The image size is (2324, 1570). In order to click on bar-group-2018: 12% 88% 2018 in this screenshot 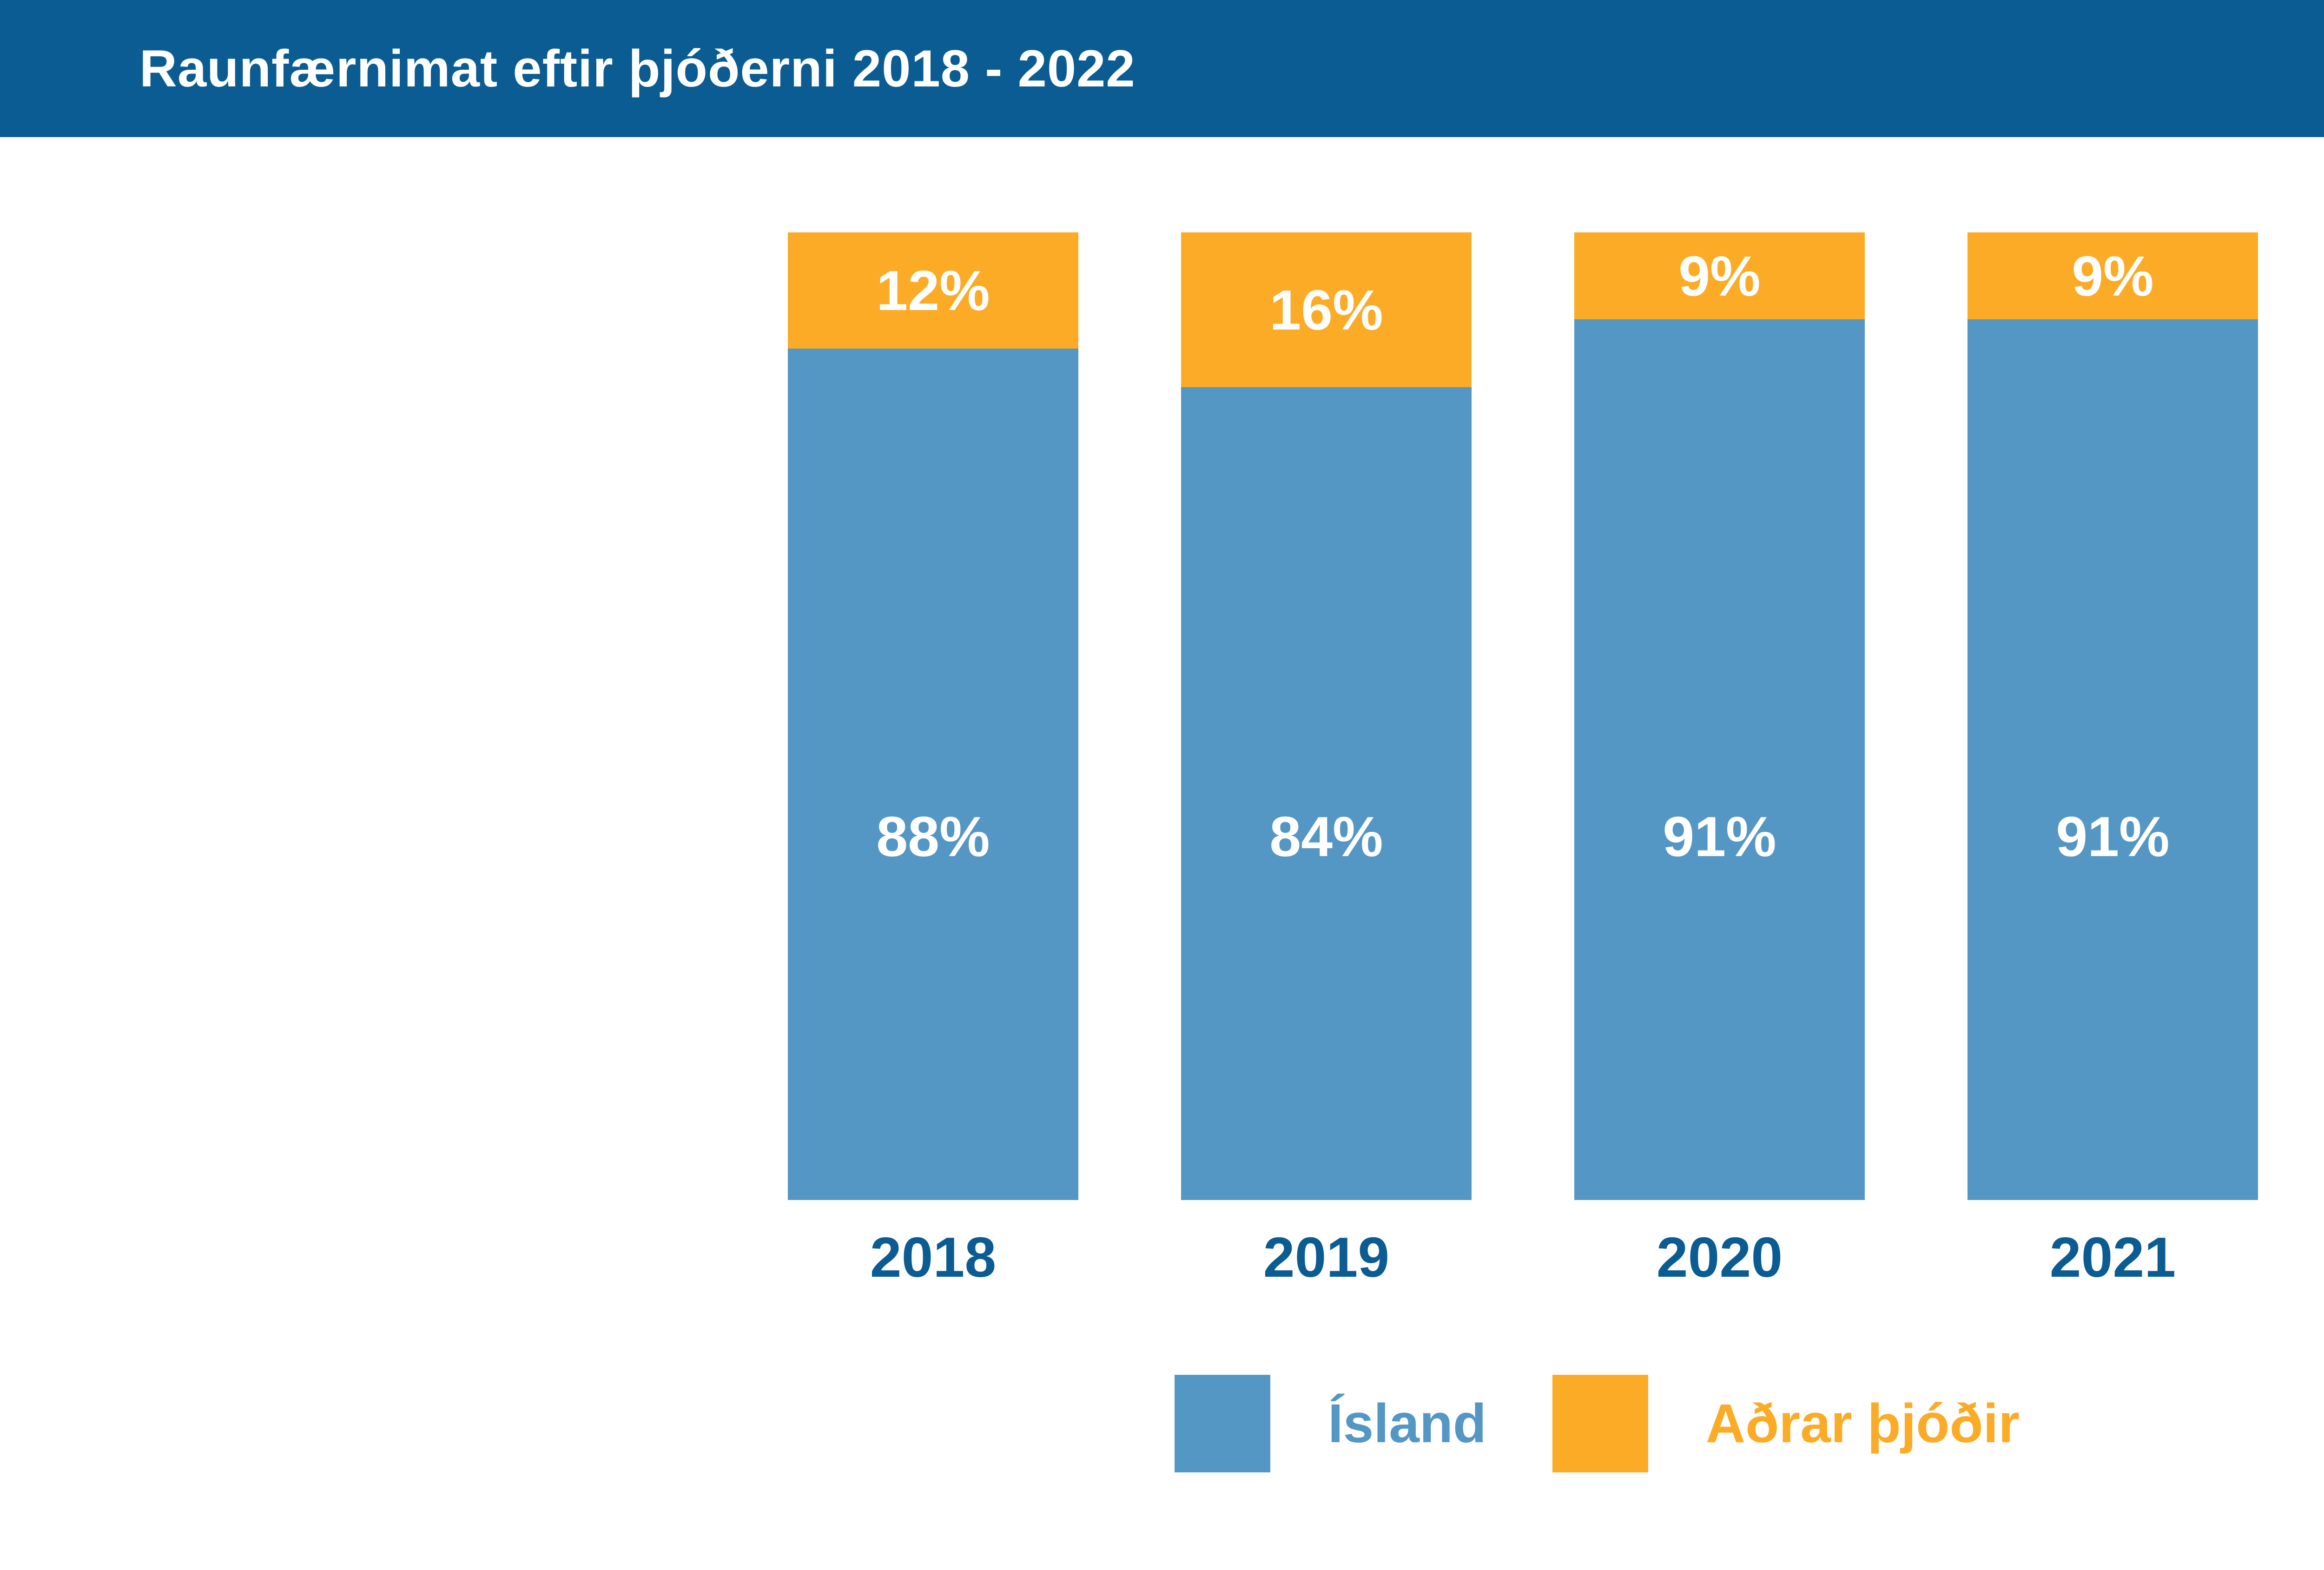, I will do `click(933, 759)`.